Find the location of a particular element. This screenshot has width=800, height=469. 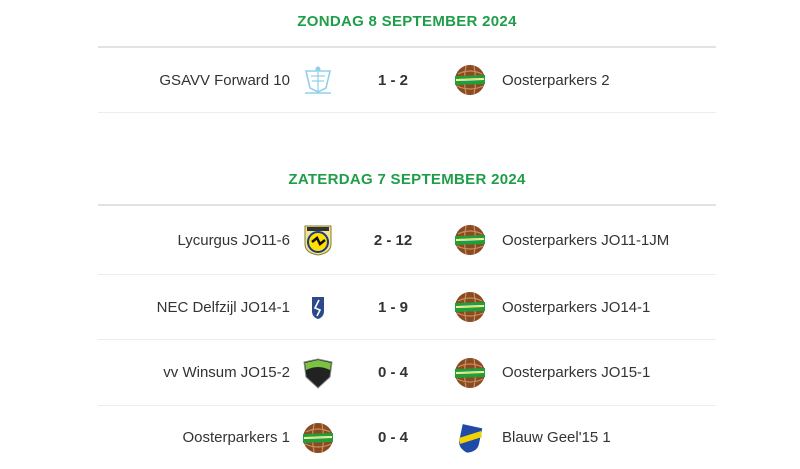

date-header: ZONDAG 8 SEPTEMBER 2024 is located at coordinates (407, 24).